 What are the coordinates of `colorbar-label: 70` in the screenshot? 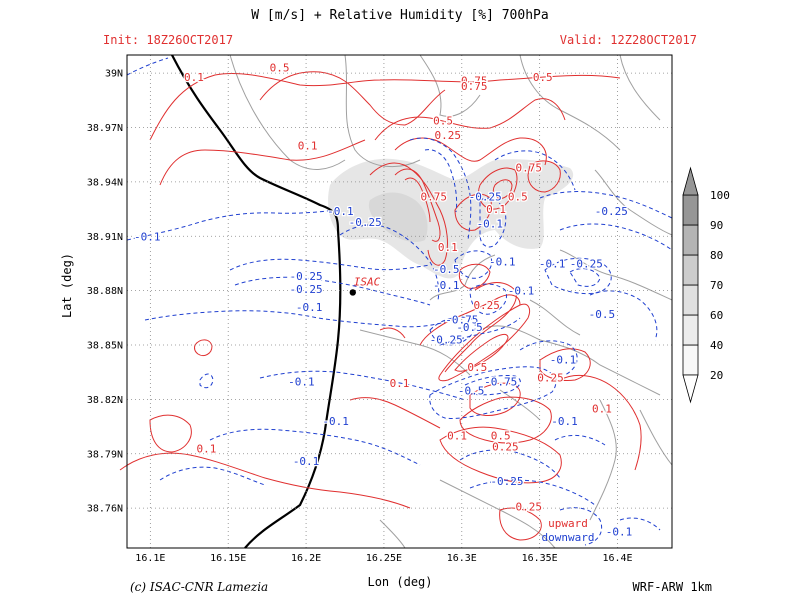 It's located at (716, 285).